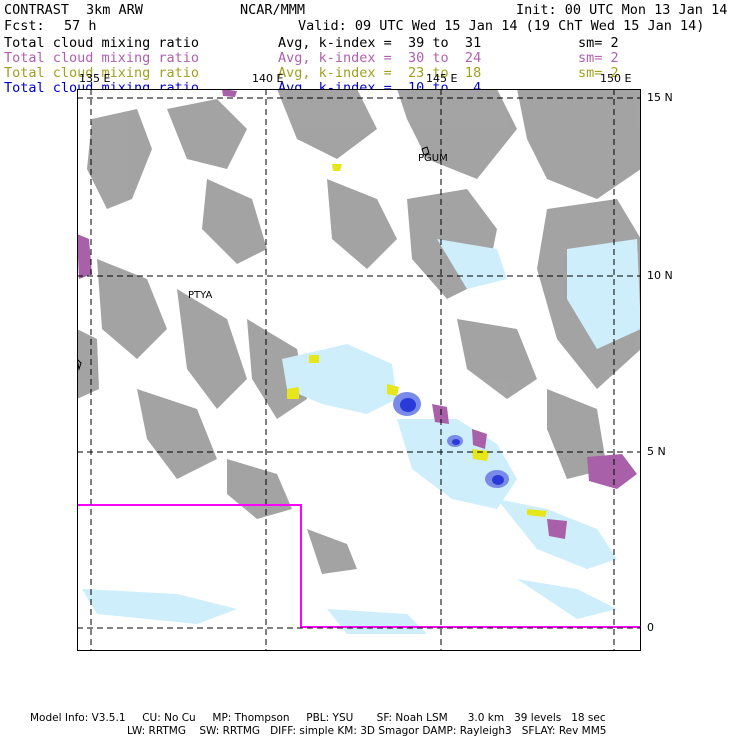 The height and width of the screenshot is (740, 740). What do you see at coordinates (102, 58) in the screenshot?
I see `field-name-2: Total cloud mixing ratio` at bounding box center [102, 58].